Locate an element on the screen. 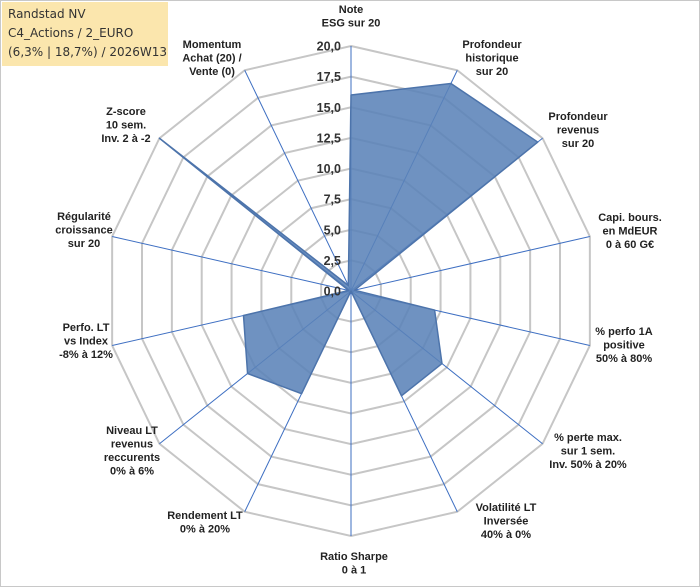  category-label-line: Vente (0) is located at coordinates (212, 72).